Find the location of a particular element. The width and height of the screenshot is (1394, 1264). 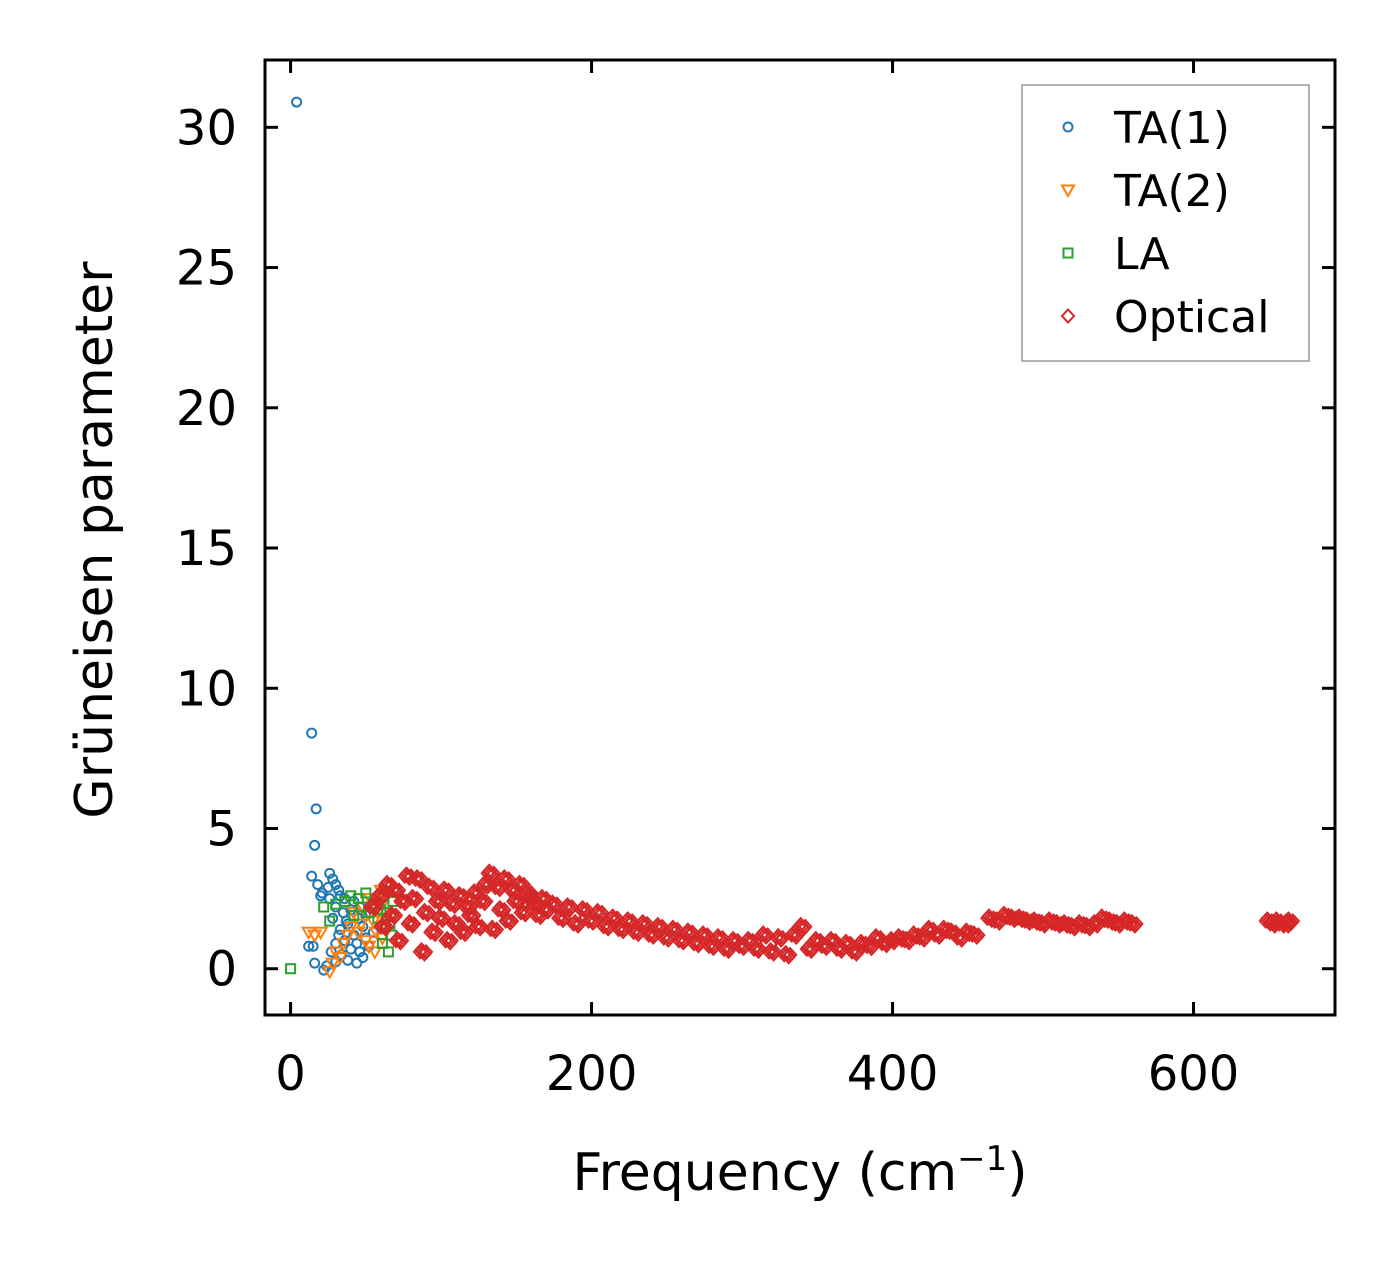

x-tick-label: 600 is located at coordinates (1194, 1074).